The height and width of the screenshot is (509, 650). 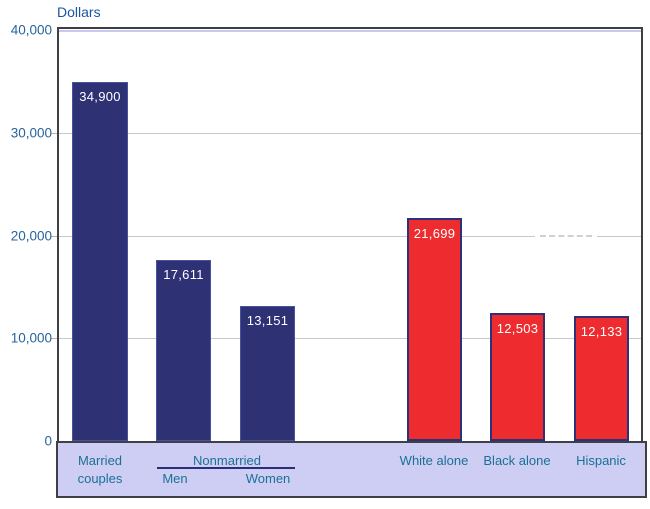 I want to click on white-alone-bar: 21,699, so click(x=434, y=329).